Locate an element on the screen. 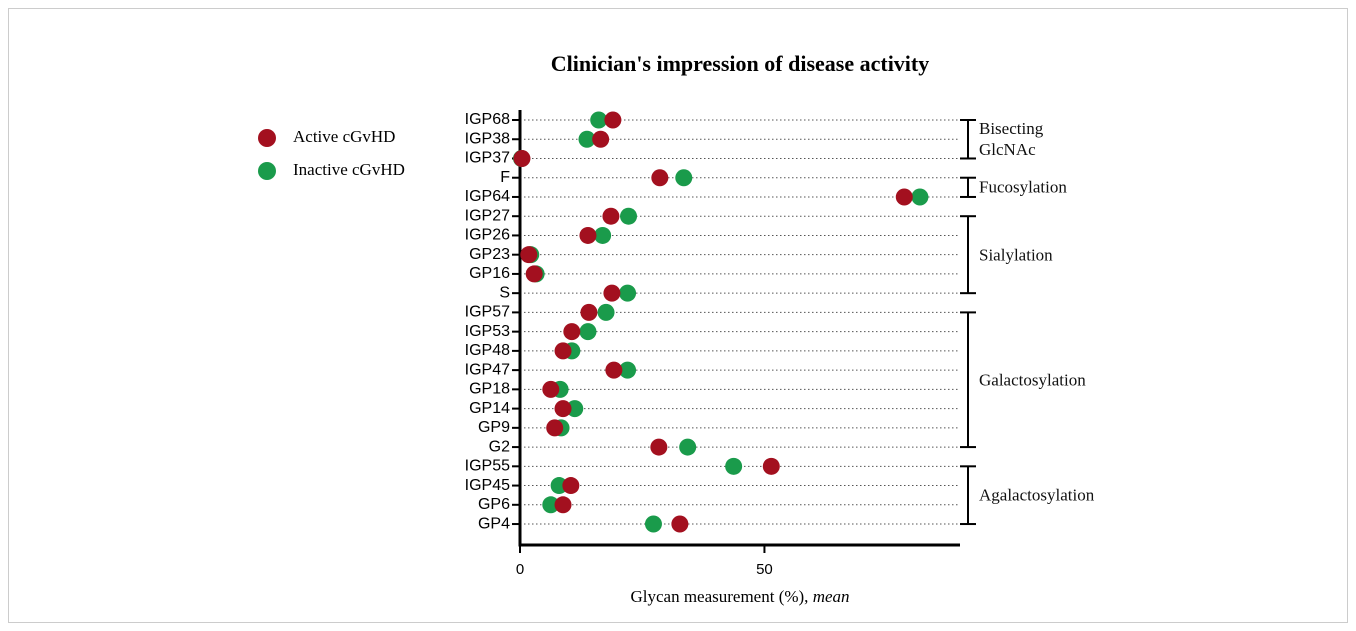 The width and height of the screenshot is (1356, 631). group-label: Agalactosylation is located at coordinates (1037, 495).